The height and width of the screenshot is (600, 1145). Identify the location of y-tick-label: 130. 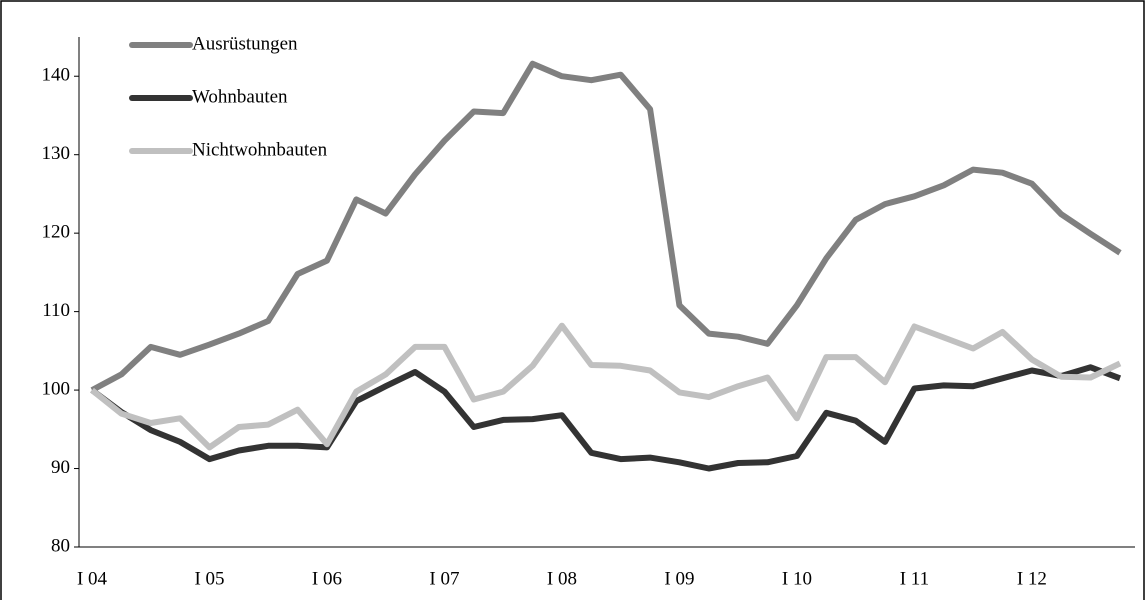
(56, 153).